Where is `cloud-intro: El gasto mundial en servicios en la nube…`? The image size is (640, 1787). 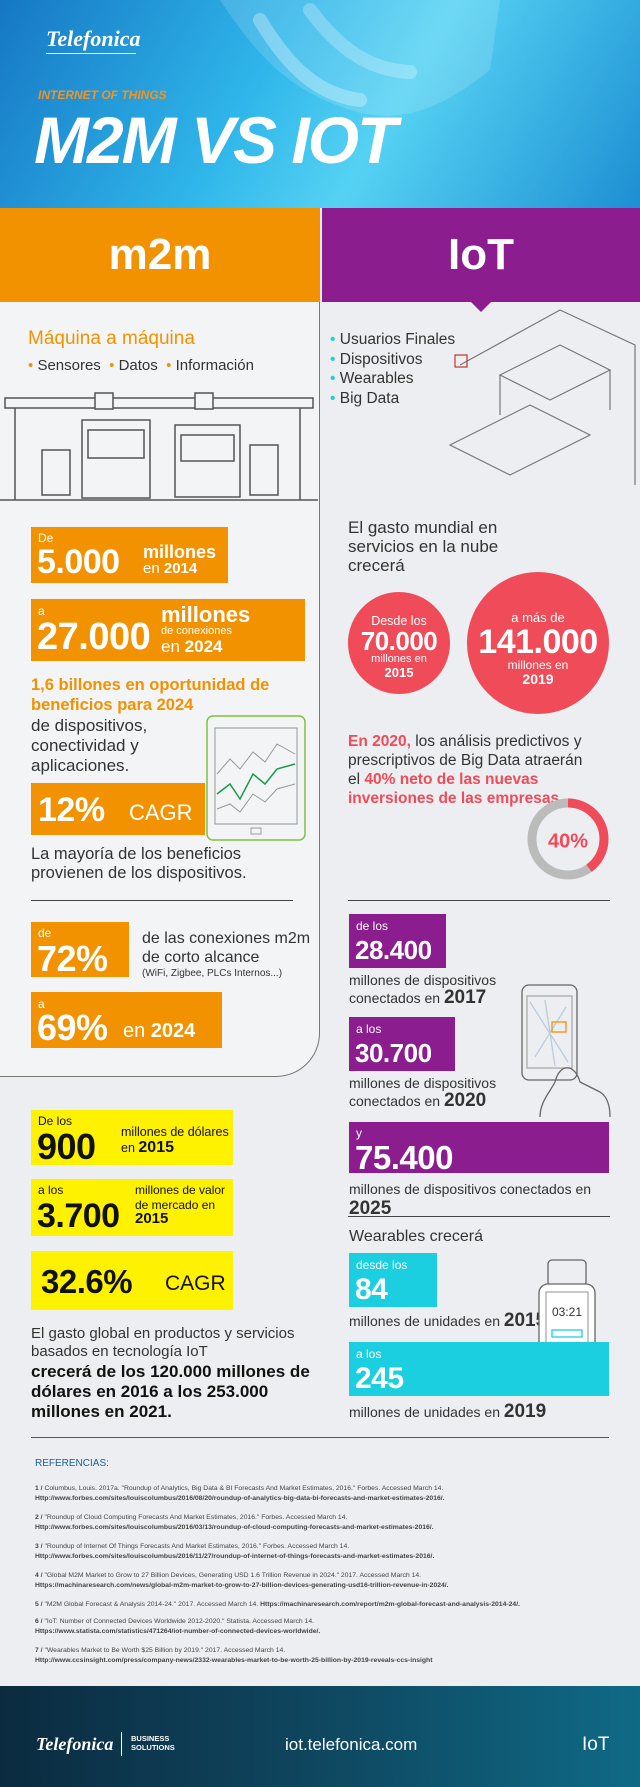
cloud-intro: El gasto mundial en servicios en la nube… is located at coordinates (423, 546).